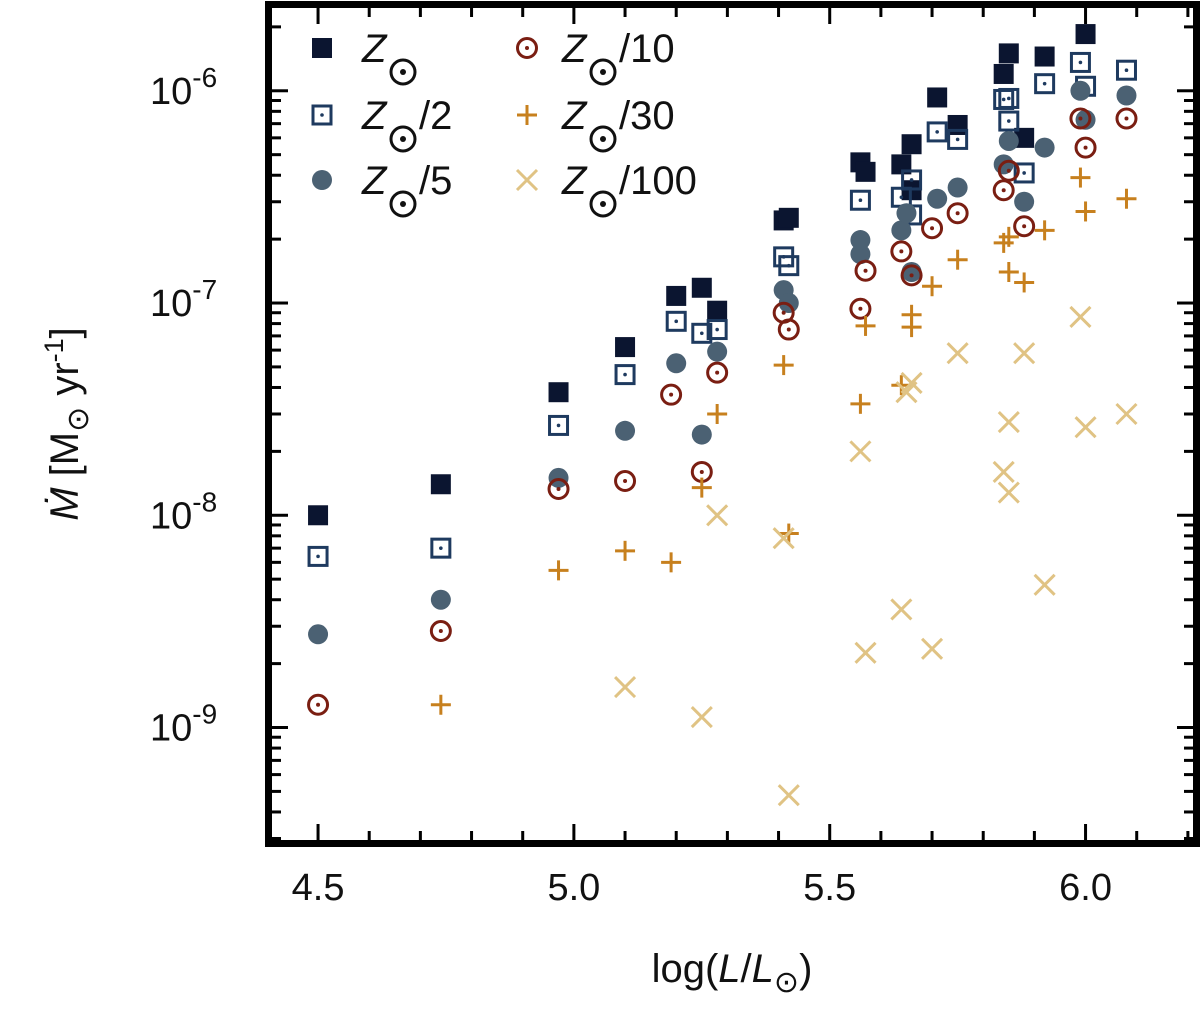 This screenshot has width=1200, height=1009. What do you see at coordinates (67, 424) in the screenshot?
I see `y-axis-title: Ṁ [M⊙ yr-1]` at bounding box center [67, 424].